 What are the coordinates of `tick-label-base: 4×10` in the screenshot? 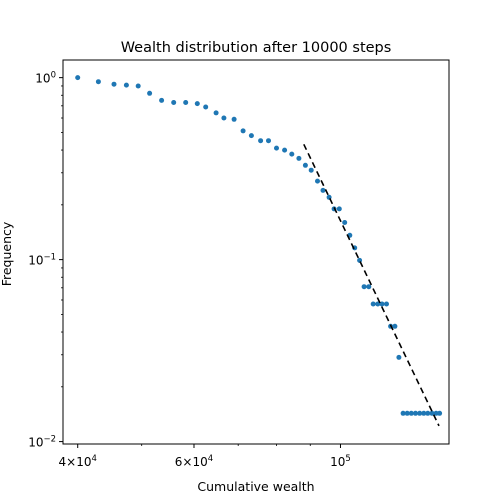 It's located at (75, 462).